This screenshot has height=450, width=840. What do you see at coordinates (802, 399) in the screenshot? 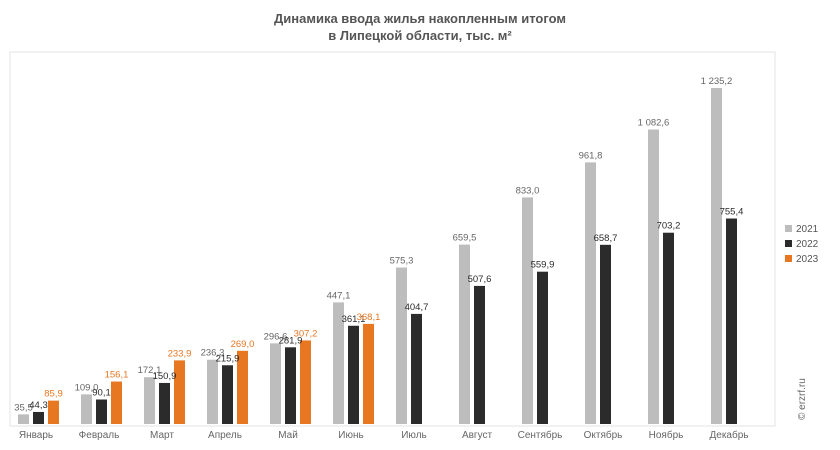
I see `watermark: © erzrf.ru` at bounding box center [802, 399].